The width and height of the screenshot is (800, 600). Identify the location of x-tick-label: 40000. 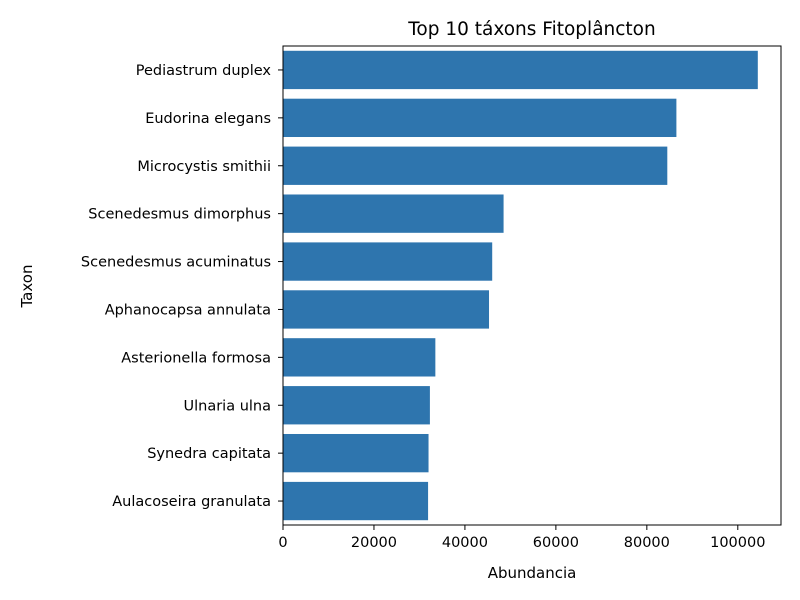
(465, 543).